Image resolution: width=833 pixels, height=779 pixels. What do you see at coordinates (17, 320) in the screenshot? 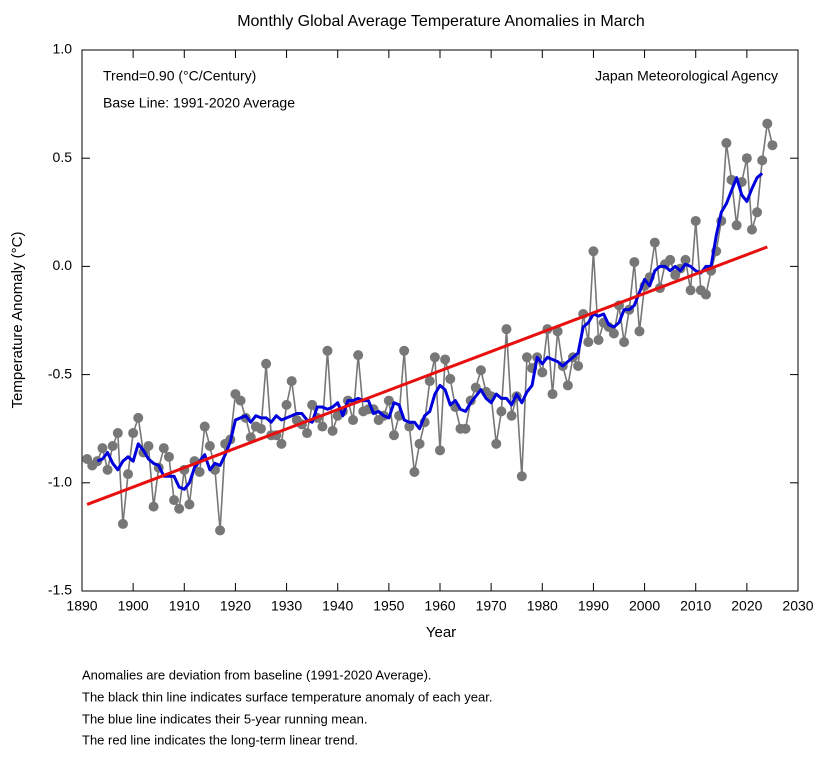
I see `y-axis-label: Temperature Anomaly (°C)` at bounding box center [17, 320].